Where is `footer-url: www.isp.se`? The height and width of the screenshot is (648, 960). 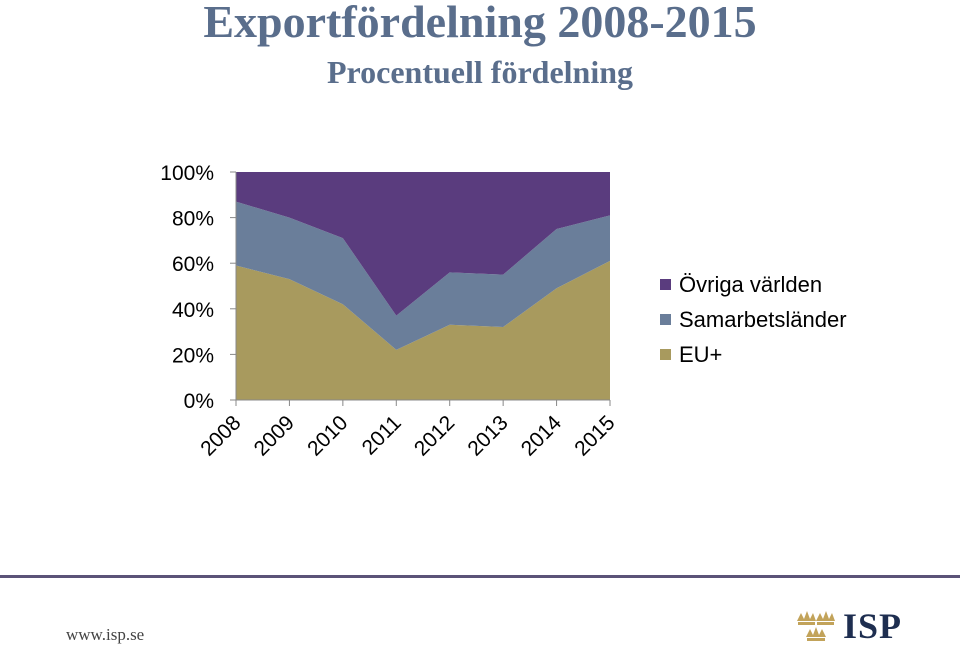
footer-url: www.isp.se is located at coordinates (105, 634).